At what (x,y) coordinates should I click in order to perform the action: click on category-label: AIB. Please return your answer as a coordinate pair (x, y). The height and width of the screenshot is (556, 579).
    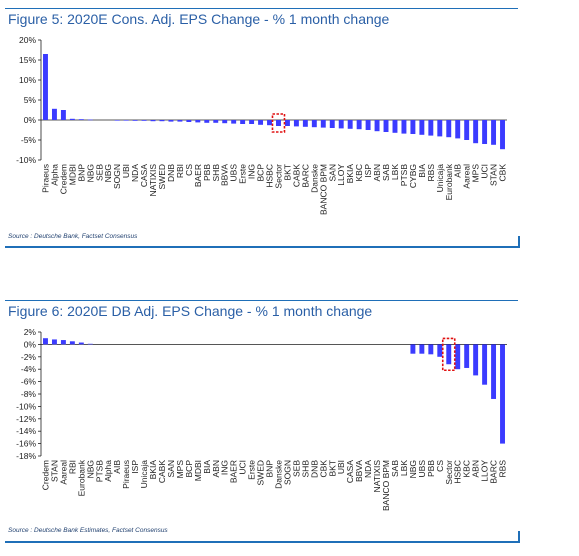
    Looking at the image, I should click on (458, 171).